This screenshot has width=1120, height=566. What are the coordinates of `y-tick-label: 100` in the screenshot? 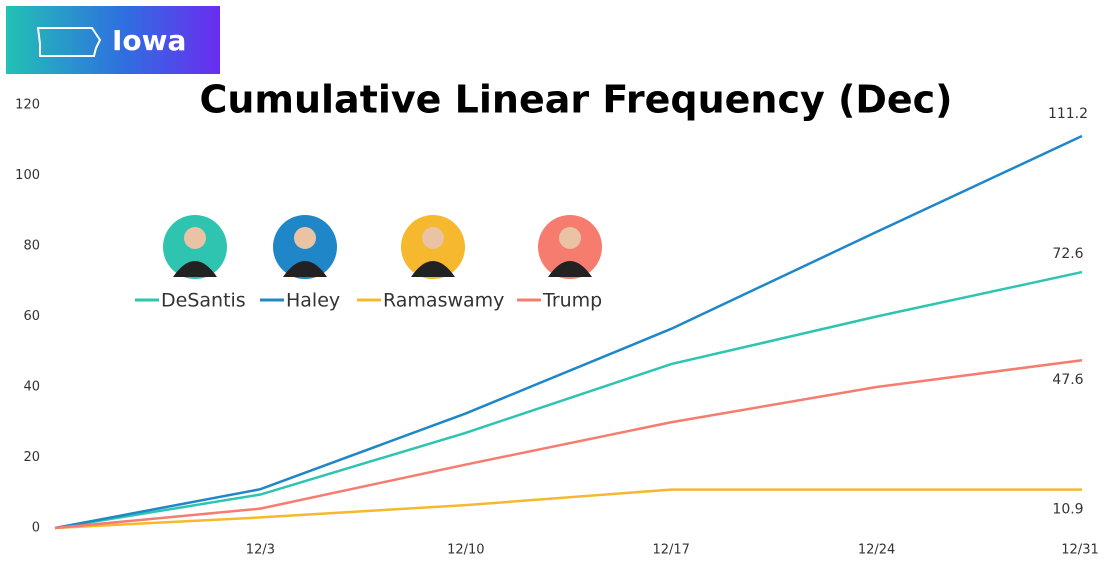 It's located at (27, 175).